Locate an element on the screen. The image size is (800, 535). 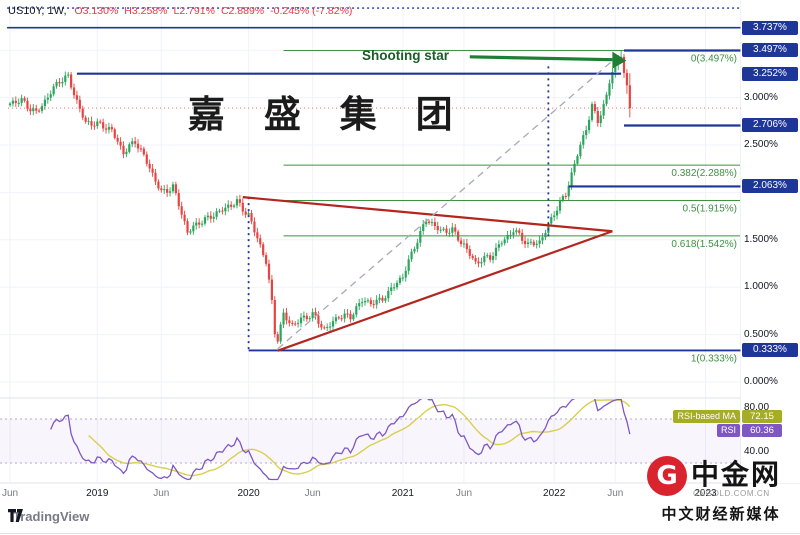
time-axis-label: 2023 is located at coordinates (705, 493).